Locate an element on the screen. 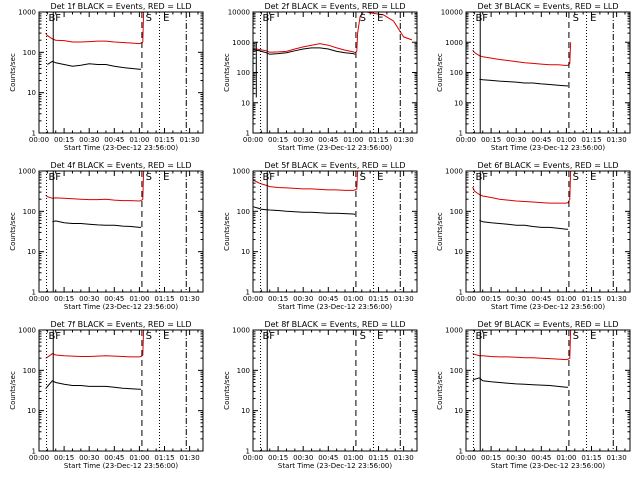  panel-title: Det 8f BLACK = Events, RED = LLD is located at coordinates (334, 324).